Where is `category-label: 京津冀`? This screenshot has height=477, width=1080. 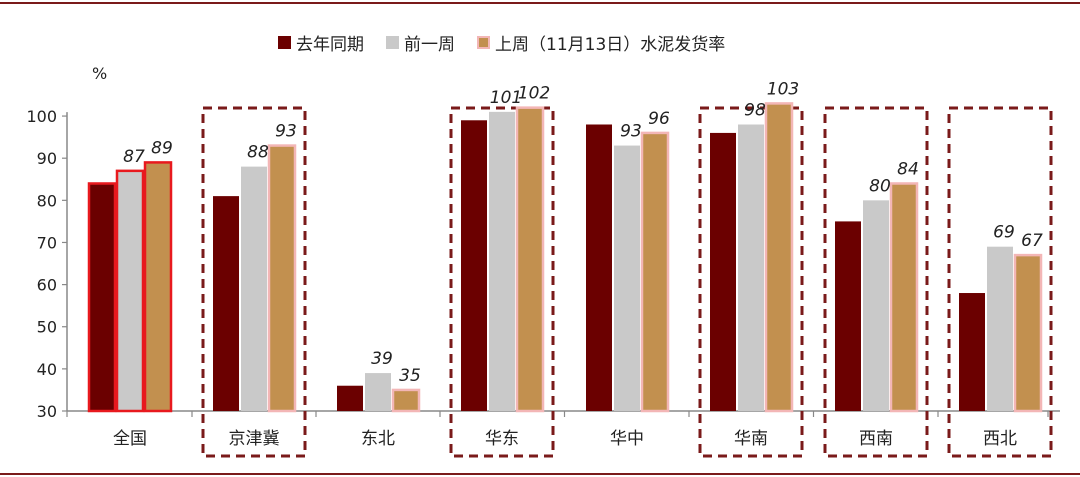 category-label: 京津冀 is located at coordinates (254, 439).